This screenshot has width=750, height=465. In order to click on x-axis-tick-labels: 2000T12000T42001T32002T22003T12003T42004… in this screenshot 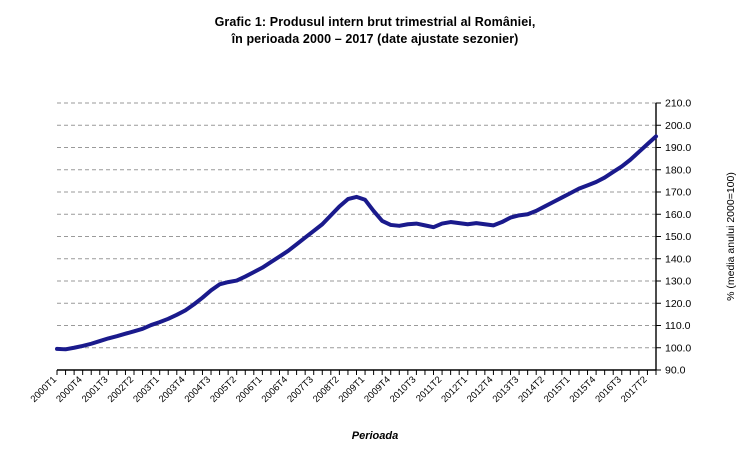, I will do `click(339, 389)`.